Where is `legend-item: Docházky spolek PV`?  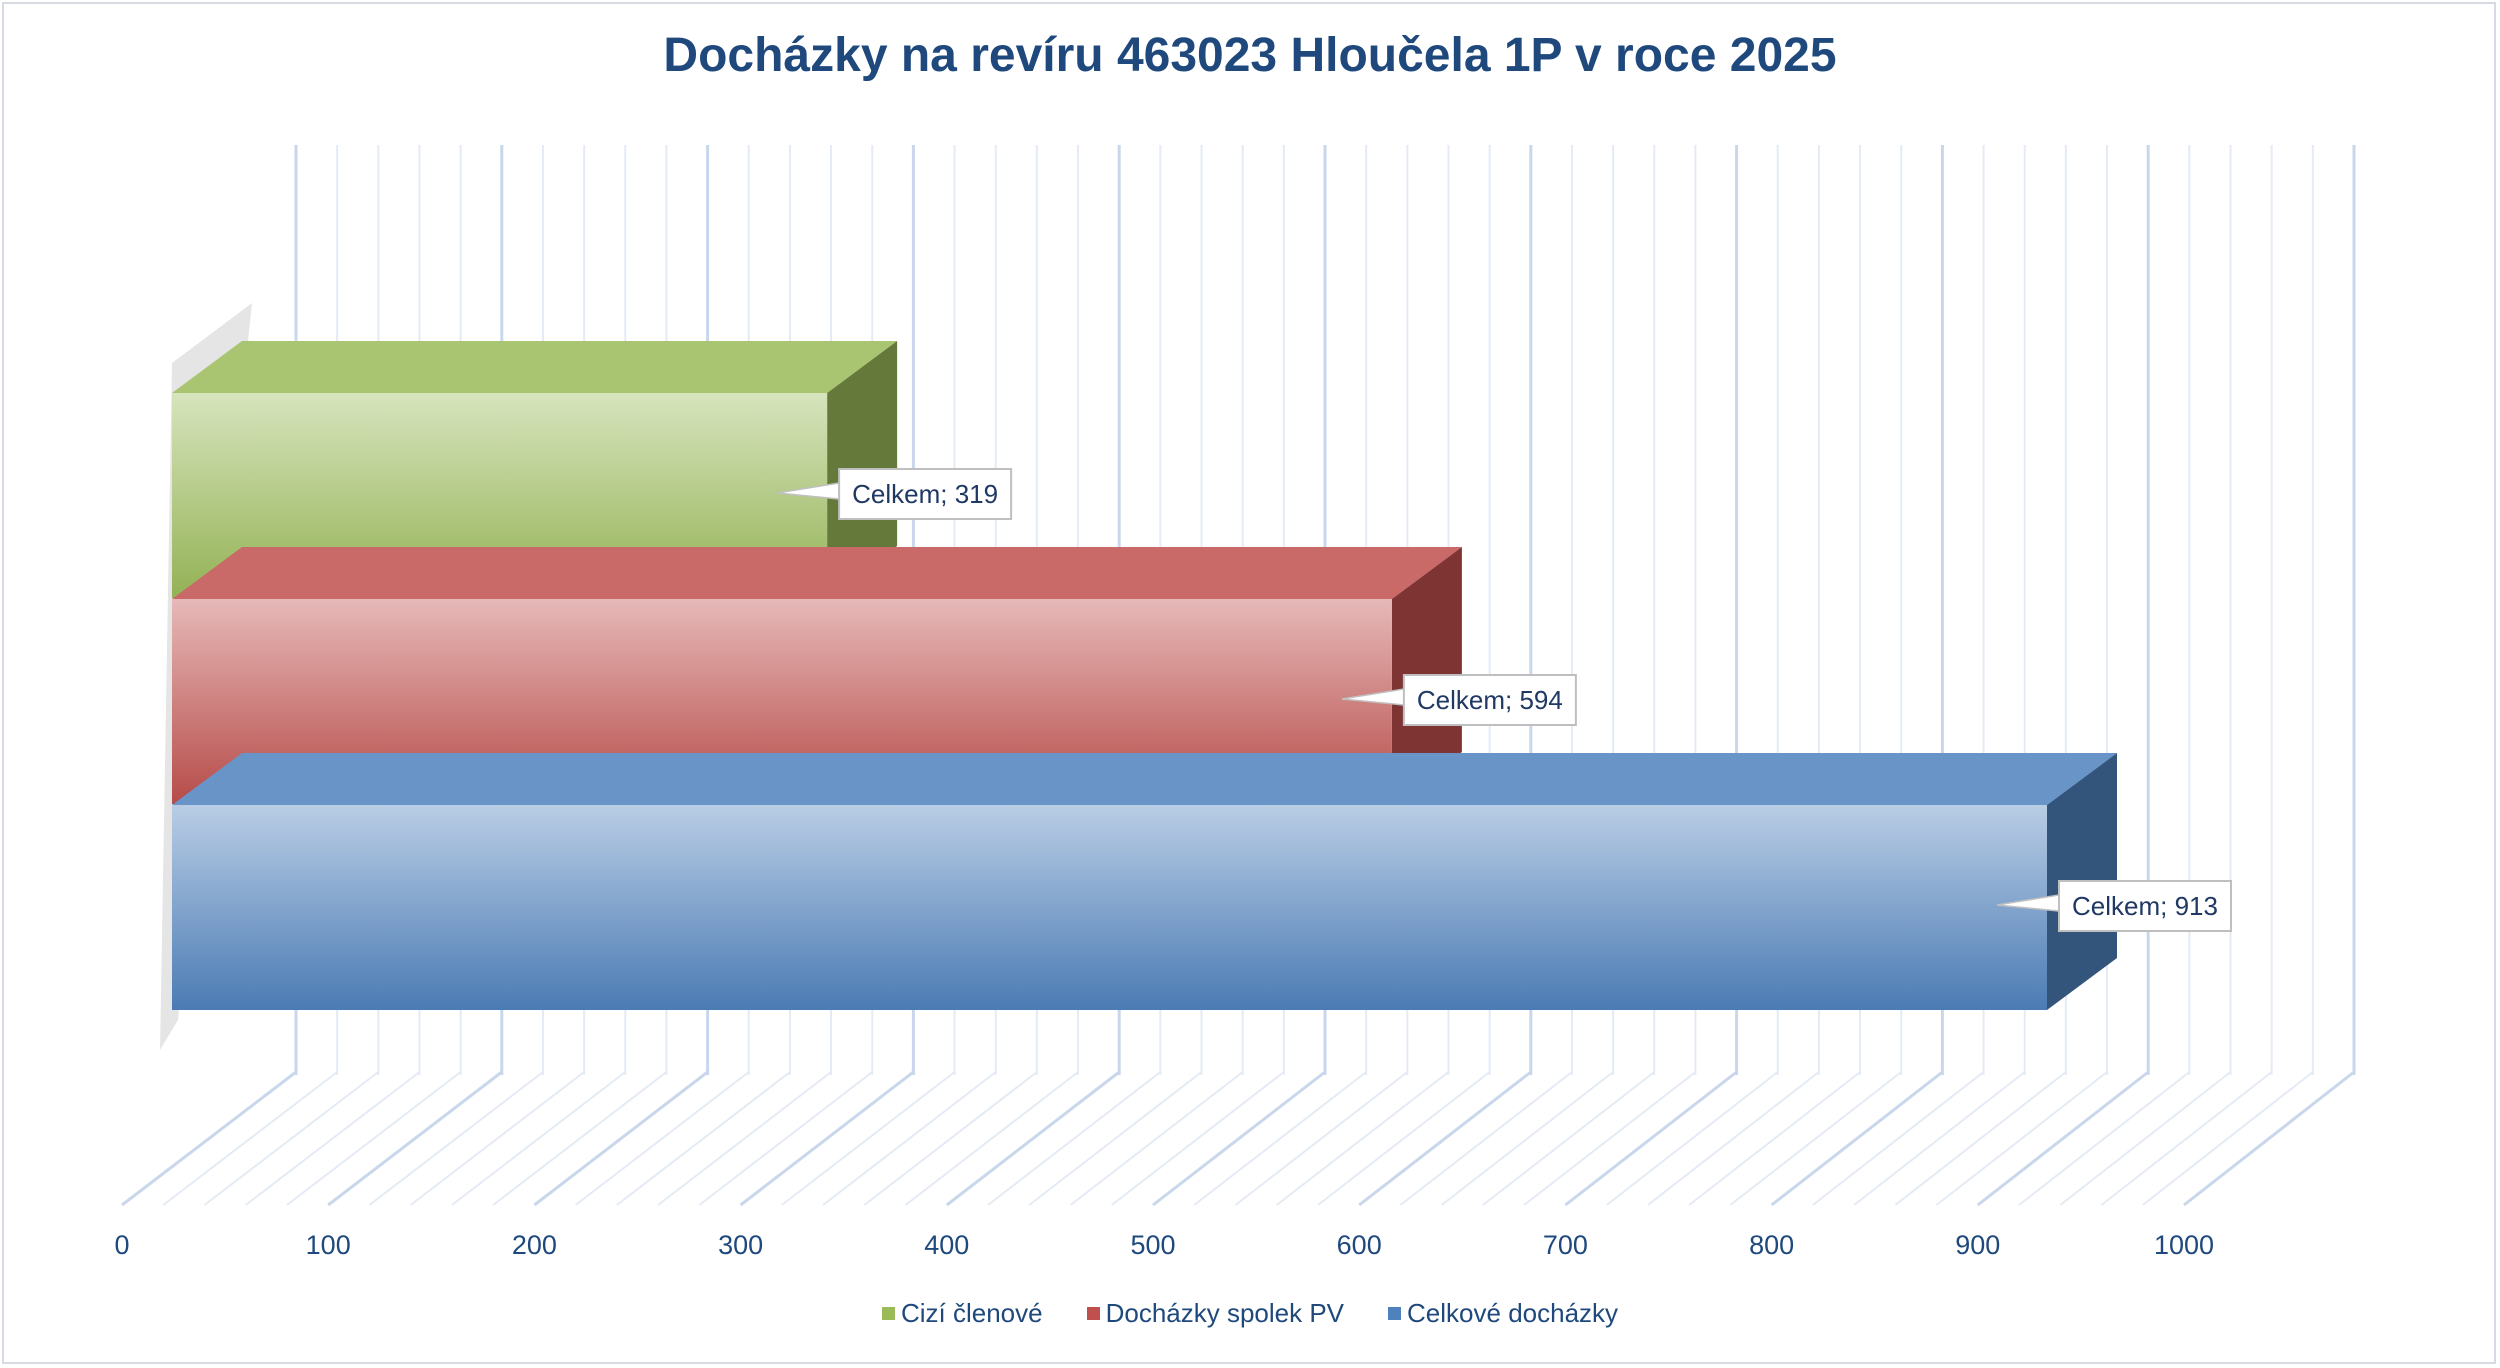 legend-item: Docházky spolek PV is located at coordinates (1215, 1313).